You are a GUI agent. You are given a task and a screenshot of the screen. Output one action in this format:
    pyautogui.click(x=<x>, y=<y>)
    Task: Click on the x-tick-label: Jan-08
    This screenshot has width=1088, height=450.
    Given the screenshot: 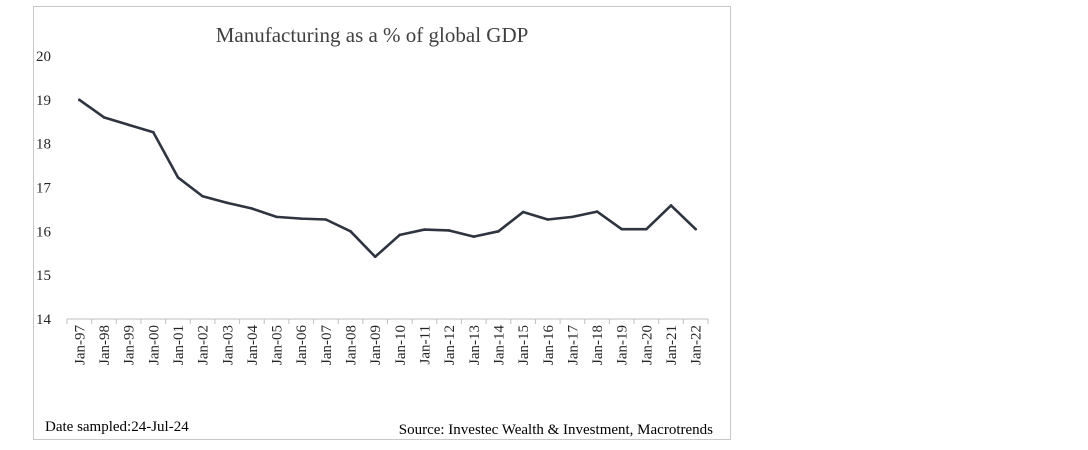 What is the action you would take?
    pyautogui.click(x=352, y=345)
    